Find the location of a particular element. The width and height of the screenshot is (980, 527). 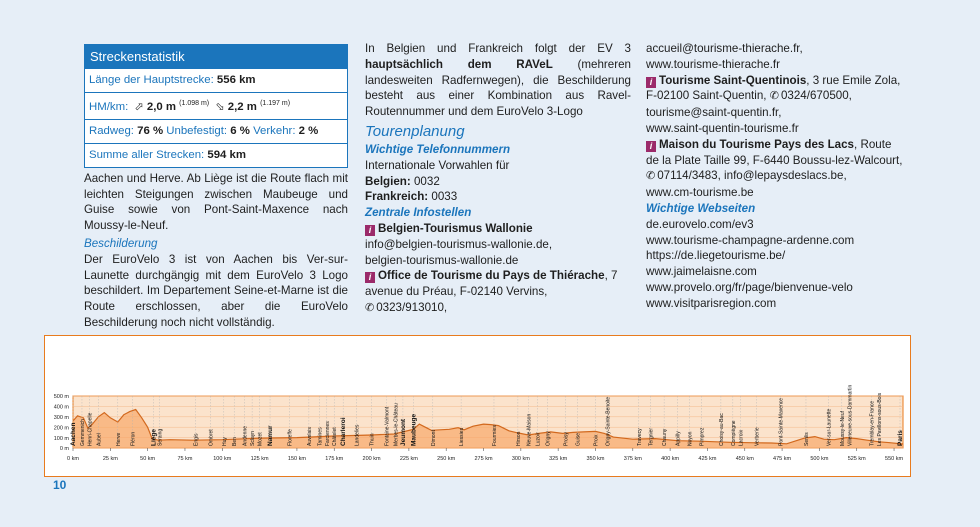

hm-label: HM/km: is located at coordinates (109, 106).